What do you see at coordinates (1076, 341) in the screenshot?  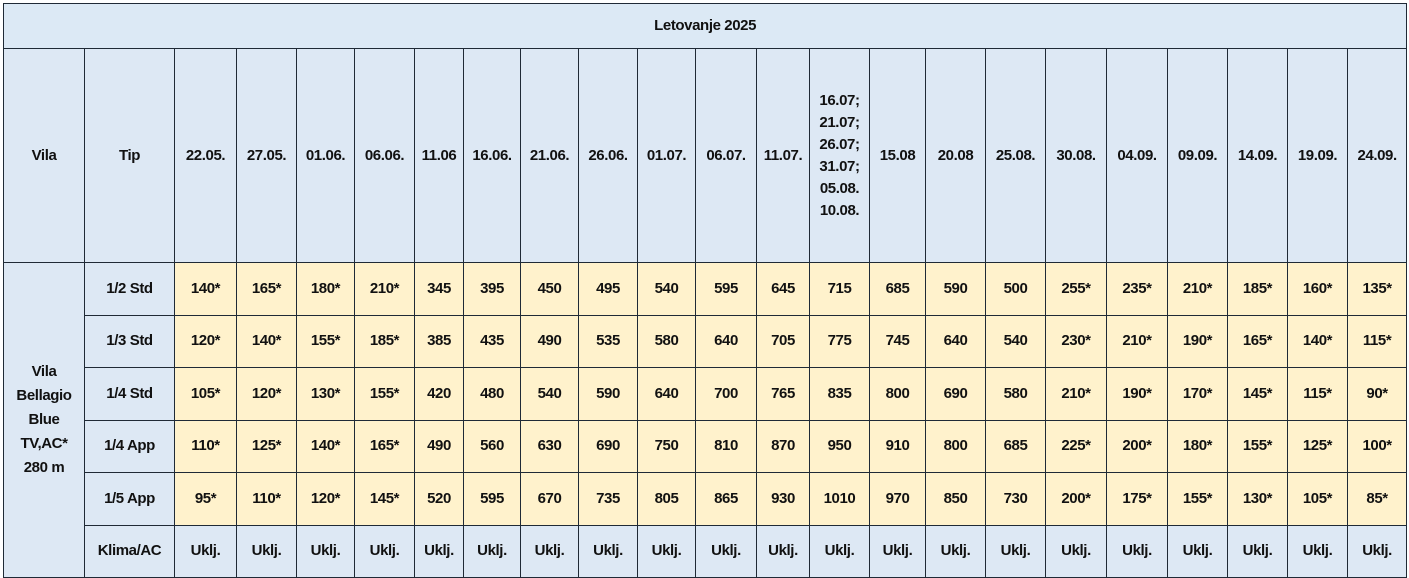 I see `price-cell: 230*` at bounding box center [1076, 341].